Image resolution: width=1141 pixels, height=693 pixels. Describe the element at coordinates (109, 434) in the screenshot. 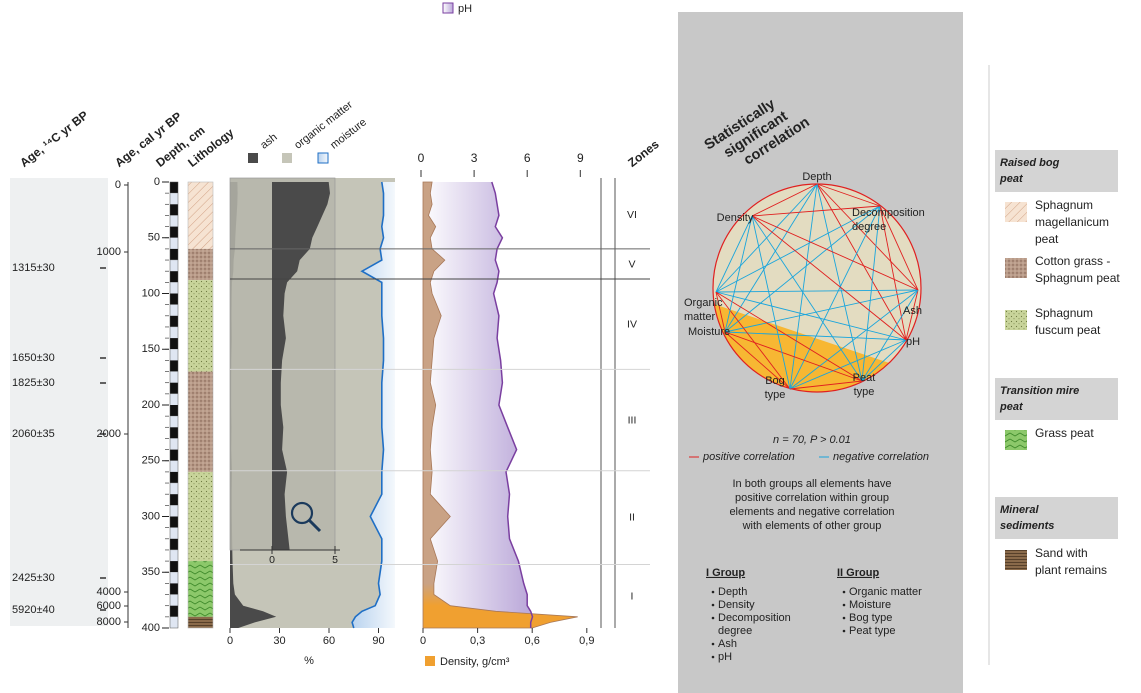

I see `age-cal-label: 2000` at that location.